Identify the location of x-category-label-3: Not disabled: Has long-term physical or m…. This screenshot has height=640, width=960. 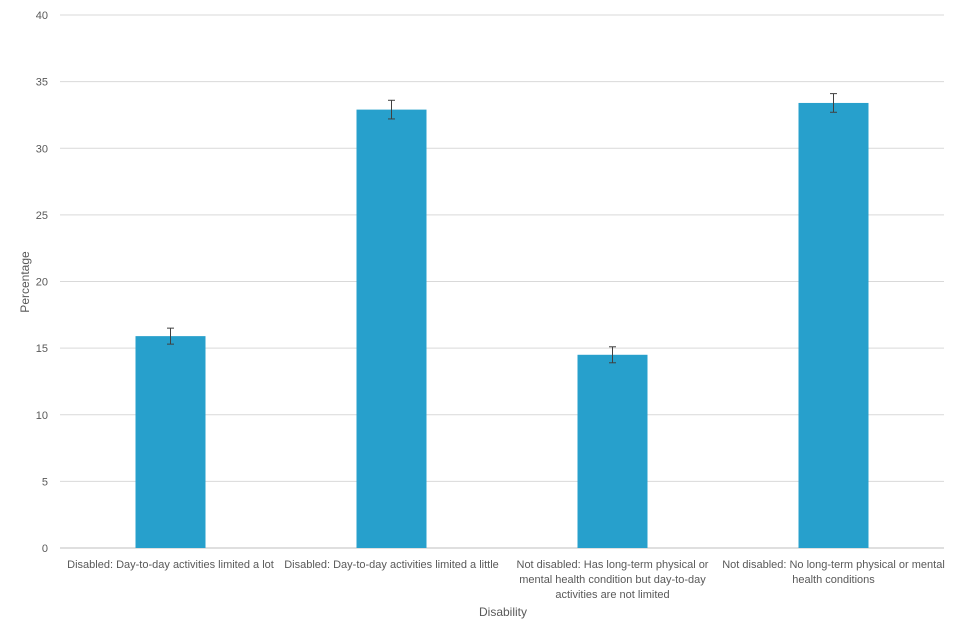
(613, 580).